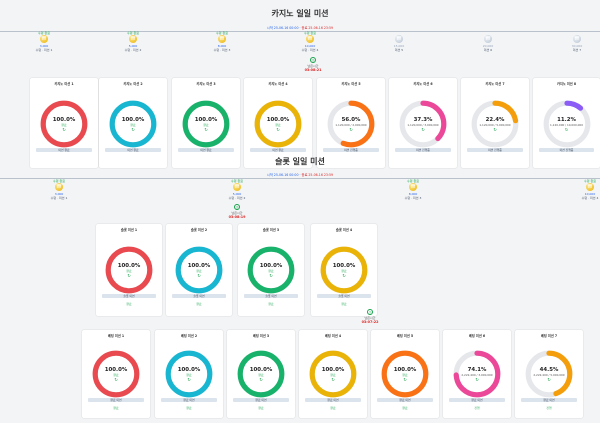 The image size is (600, 423). I want to click on step-label: 수령 · 미션 2, so click(133, 50).